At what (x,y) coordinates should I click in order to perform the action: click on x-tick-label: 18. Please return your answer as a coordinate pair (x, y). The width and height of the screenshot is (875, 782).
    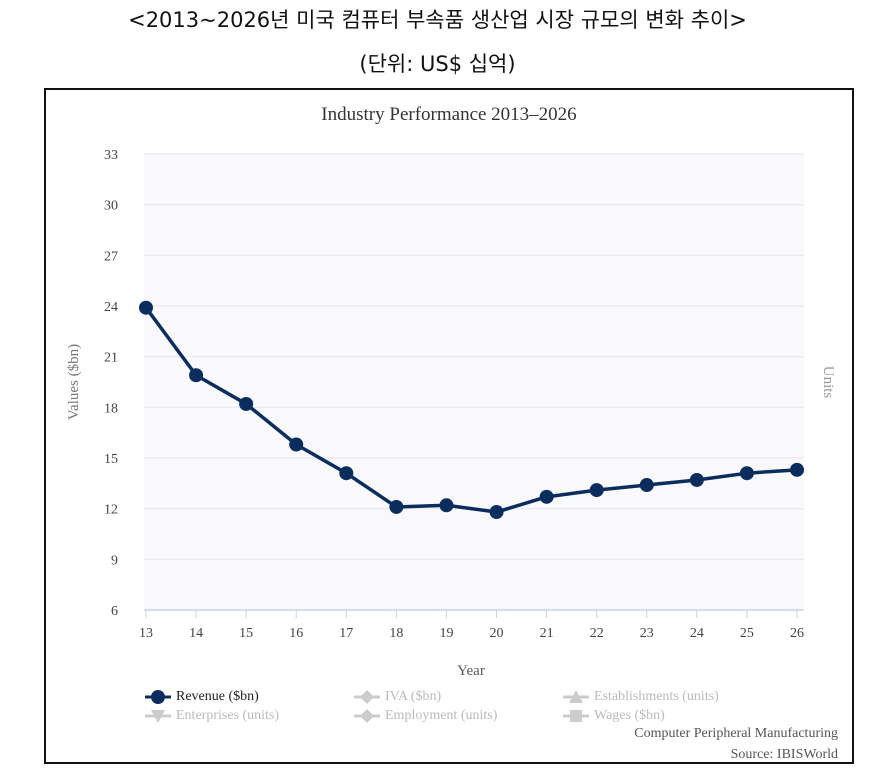
    Looking at the image, I should click on (396, 633).